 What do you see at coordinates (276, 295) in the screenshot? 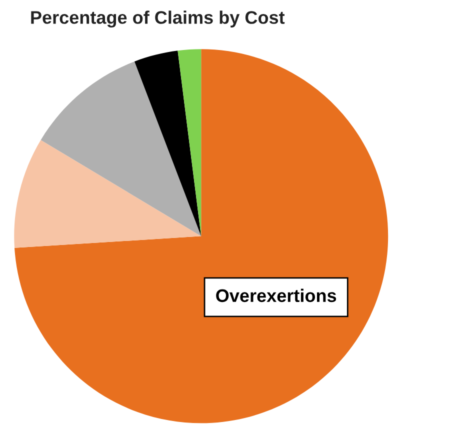
I see `slice-label: Overexertions` at bounding box center [276, 295].